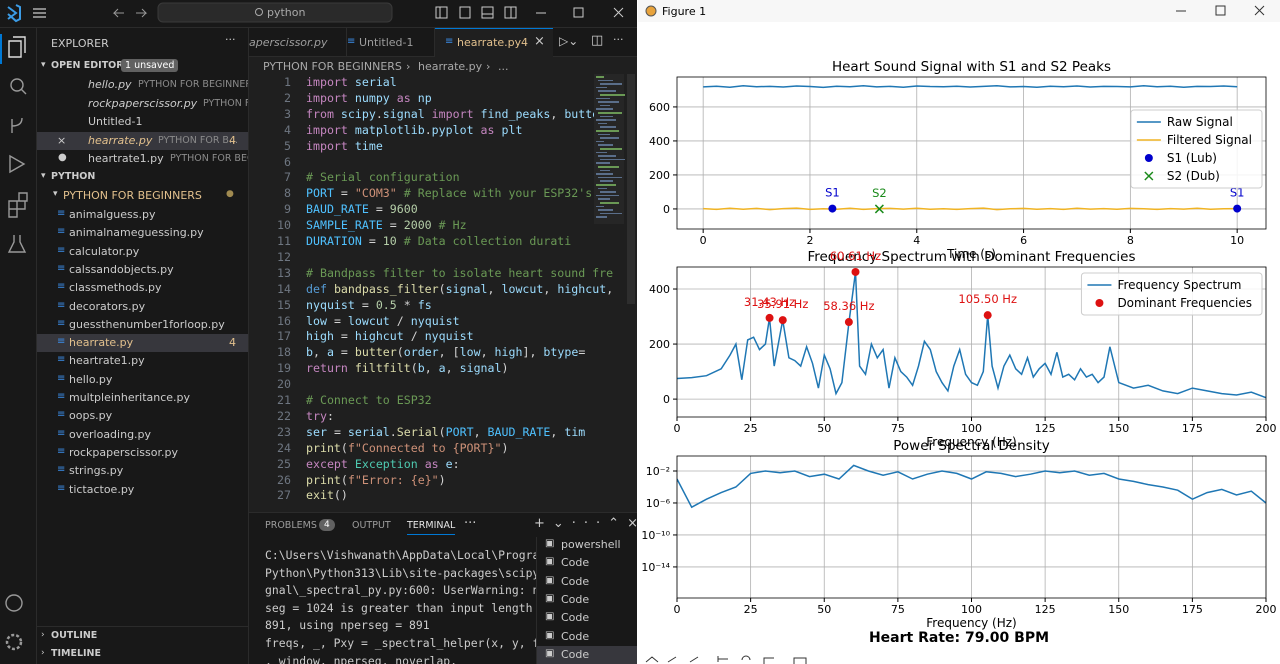  Describe the element at coordinates (39, 13) in the screenshot. I see `menu-icon` at that location.